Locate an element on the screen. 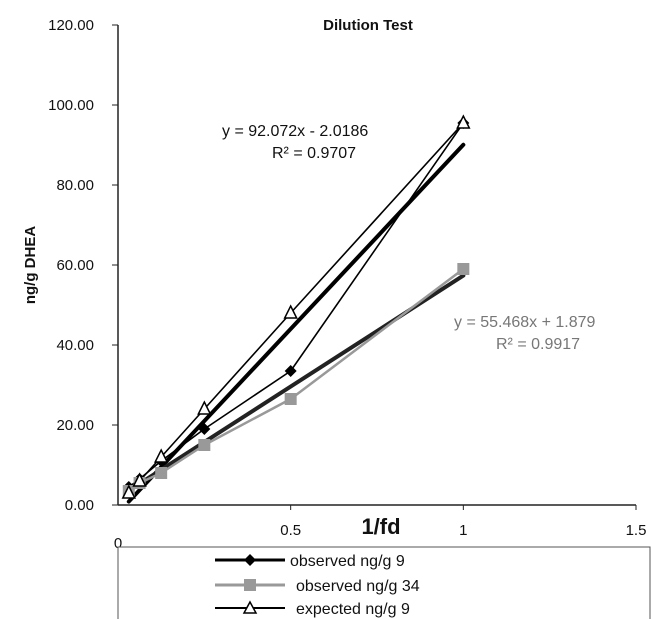 Image resolution: width=651 pixels, height=619 pixels. legend-label: observed ng/g 9 is located at coordinates (347, 561).